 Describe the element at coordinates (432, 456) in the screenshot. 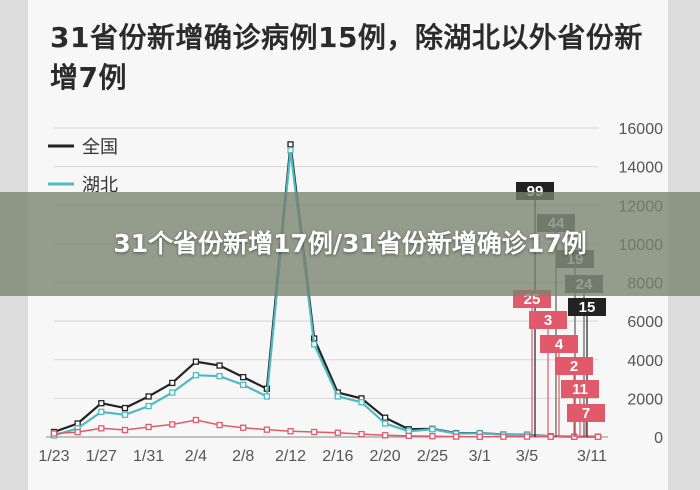

I see `x-tick-label: 2/25` at that location.